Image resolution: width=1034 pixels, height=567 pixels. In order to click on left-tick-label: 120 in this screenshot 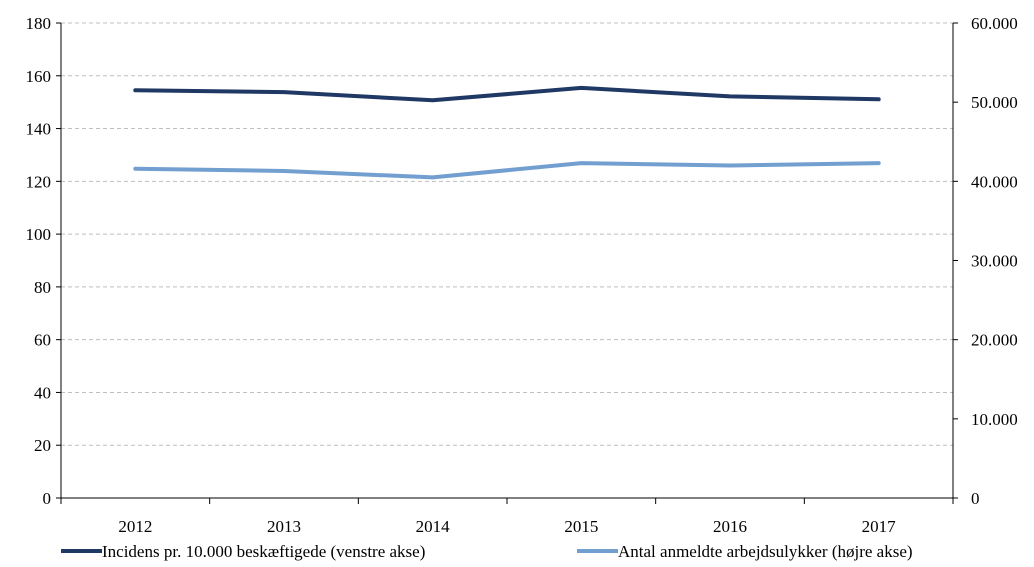, I will do `click(39, 181)`.